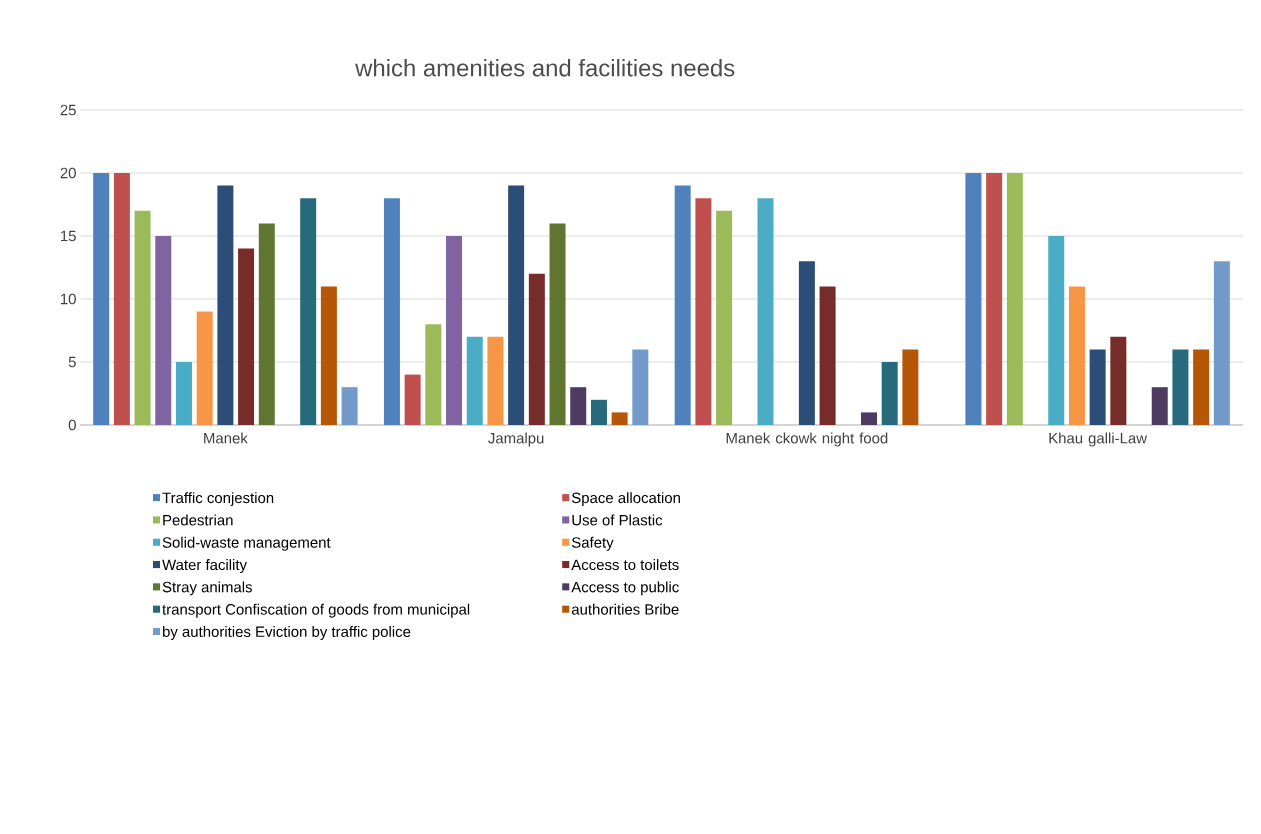  What do you see at coordinates (218, 499) in the screenshot?
I see `legend-label: Traffic conjestion` at bounding box center [218, 499].